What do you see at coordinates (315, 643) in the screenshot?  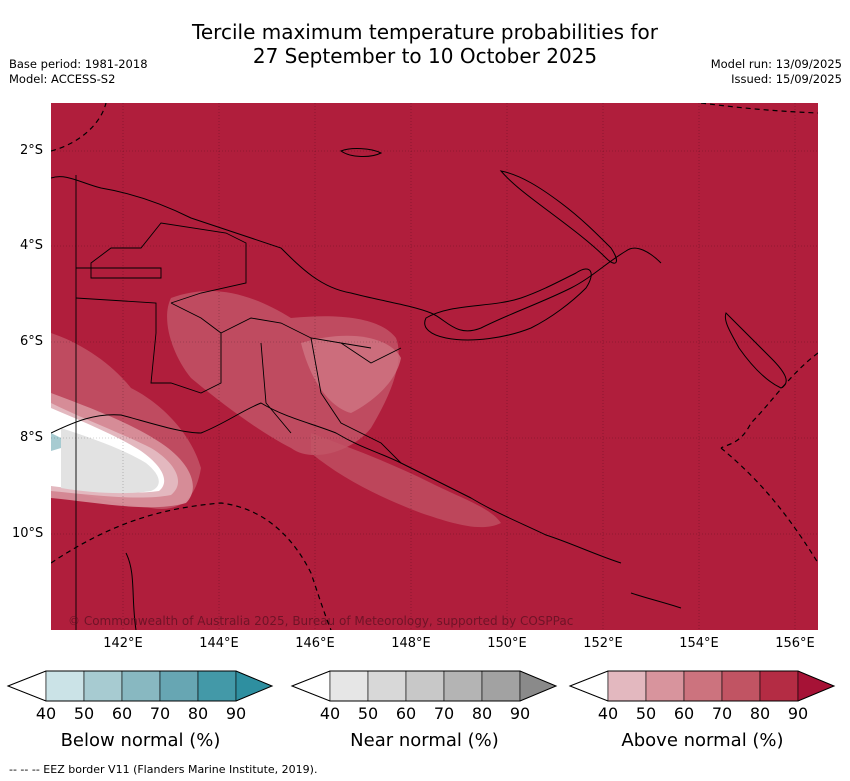 I see `lon-label-146e: 146°E` at bounding box center [315, 643].